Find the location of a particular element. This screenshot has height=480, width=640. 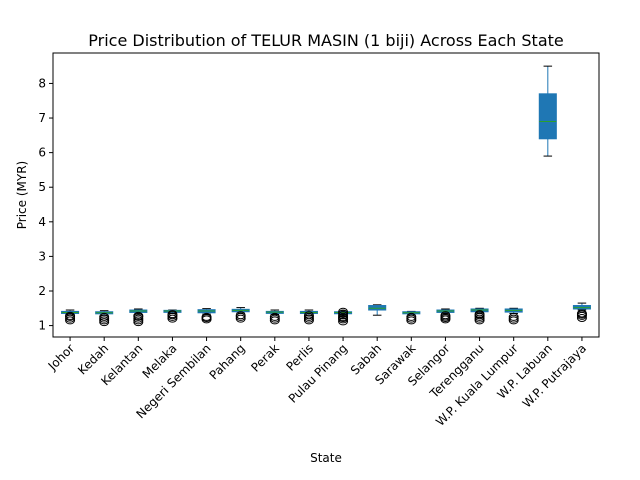

y-tick-label: 2 is located at coordinates (42, 291).